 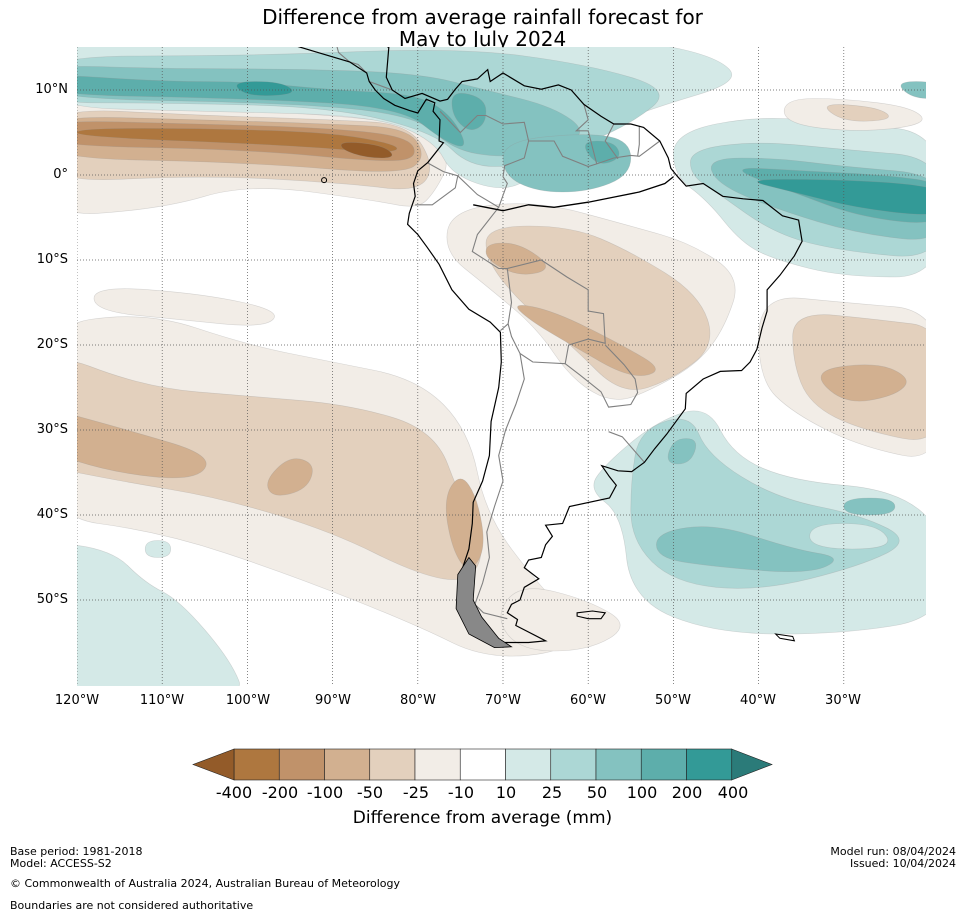 I want to click on lon-label: 70°W, so click(x=503, y=700).